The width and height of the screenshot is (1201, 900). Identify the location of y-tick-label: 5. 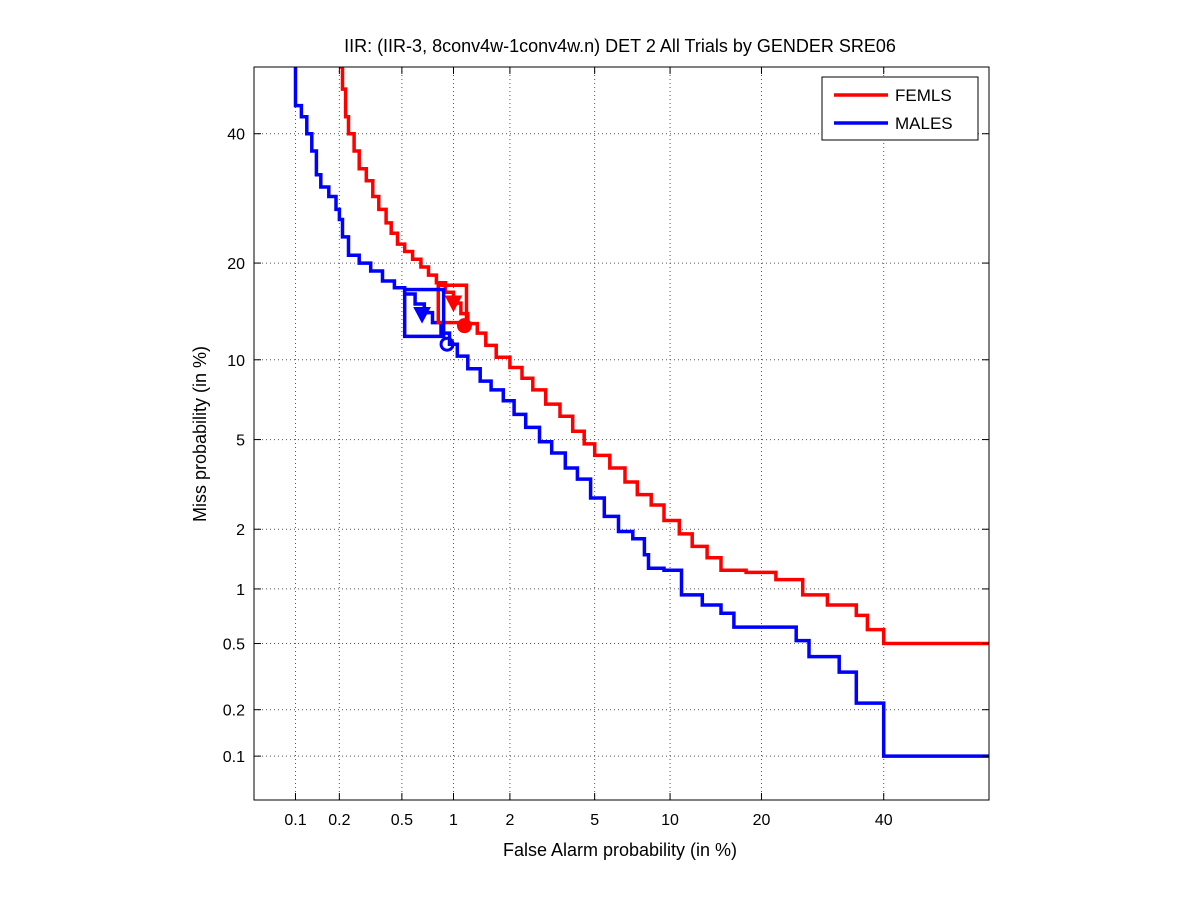
(240, 441).